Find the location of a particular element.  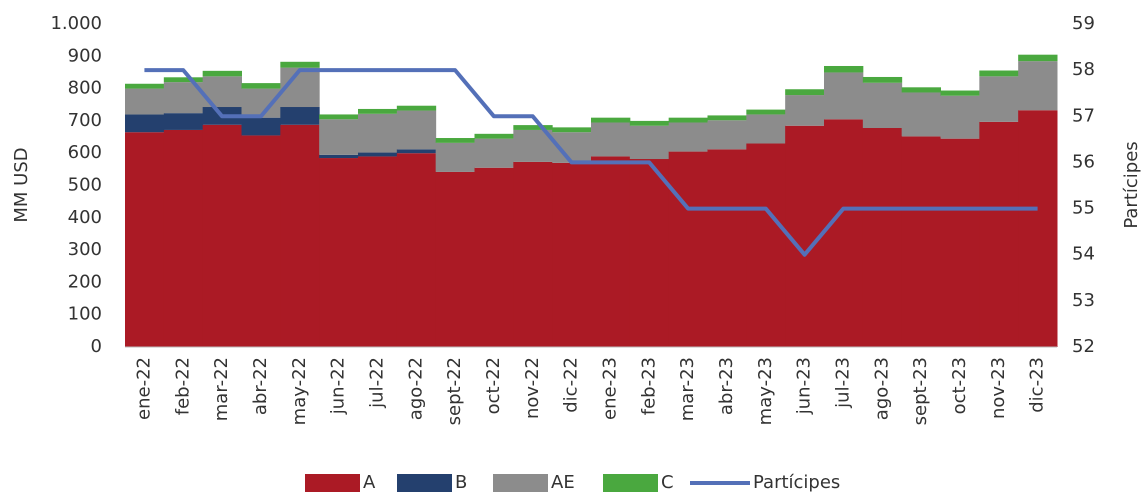

legend-label: A is located at coordinates (369, 482).